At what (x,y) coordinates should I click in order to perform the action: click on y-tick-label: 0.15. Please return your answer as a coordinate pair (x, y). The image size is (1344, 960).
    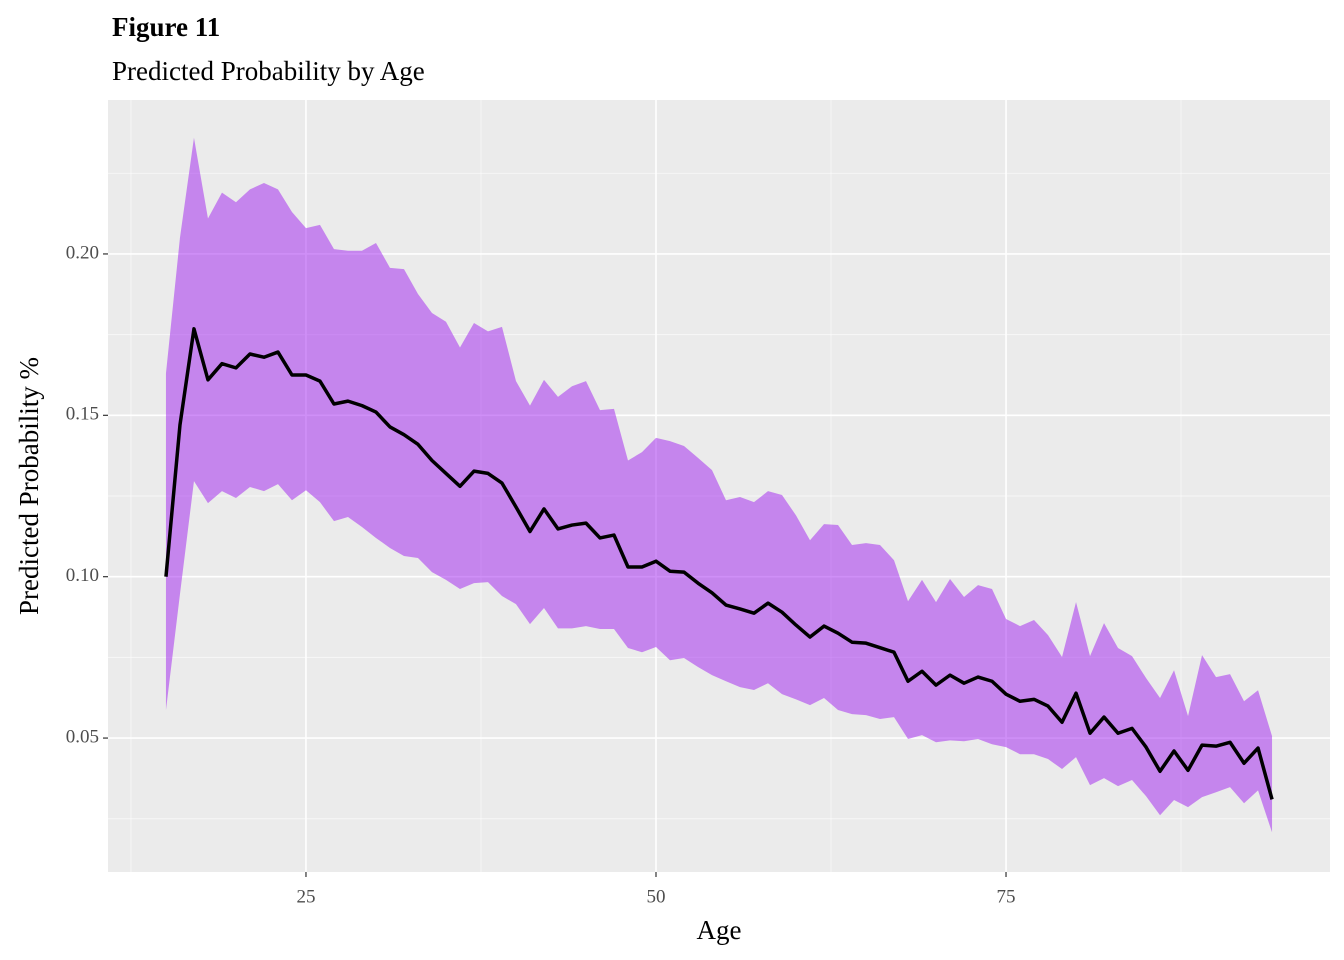
    Looking at the image, I should click on (82, 414).